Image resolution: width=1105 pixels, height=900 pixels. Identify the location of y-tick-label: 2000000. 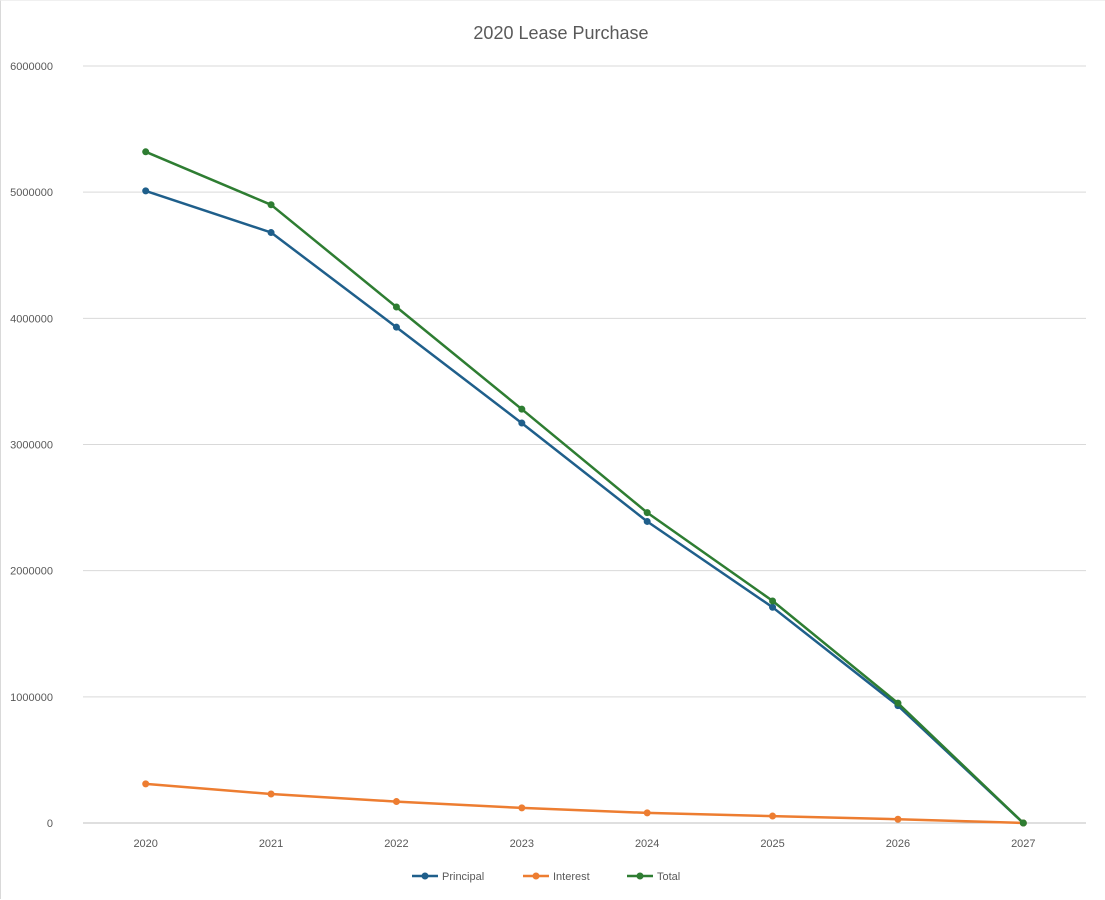
(31, 572).